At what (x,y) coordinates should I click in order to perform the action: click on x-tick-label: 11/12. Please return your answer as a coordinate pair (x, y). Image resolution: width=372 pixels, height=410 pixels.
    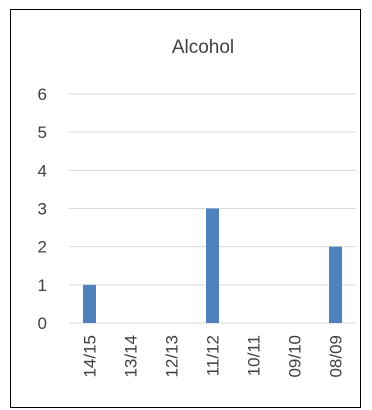
    Looking at the image, I should click on (213, 355).